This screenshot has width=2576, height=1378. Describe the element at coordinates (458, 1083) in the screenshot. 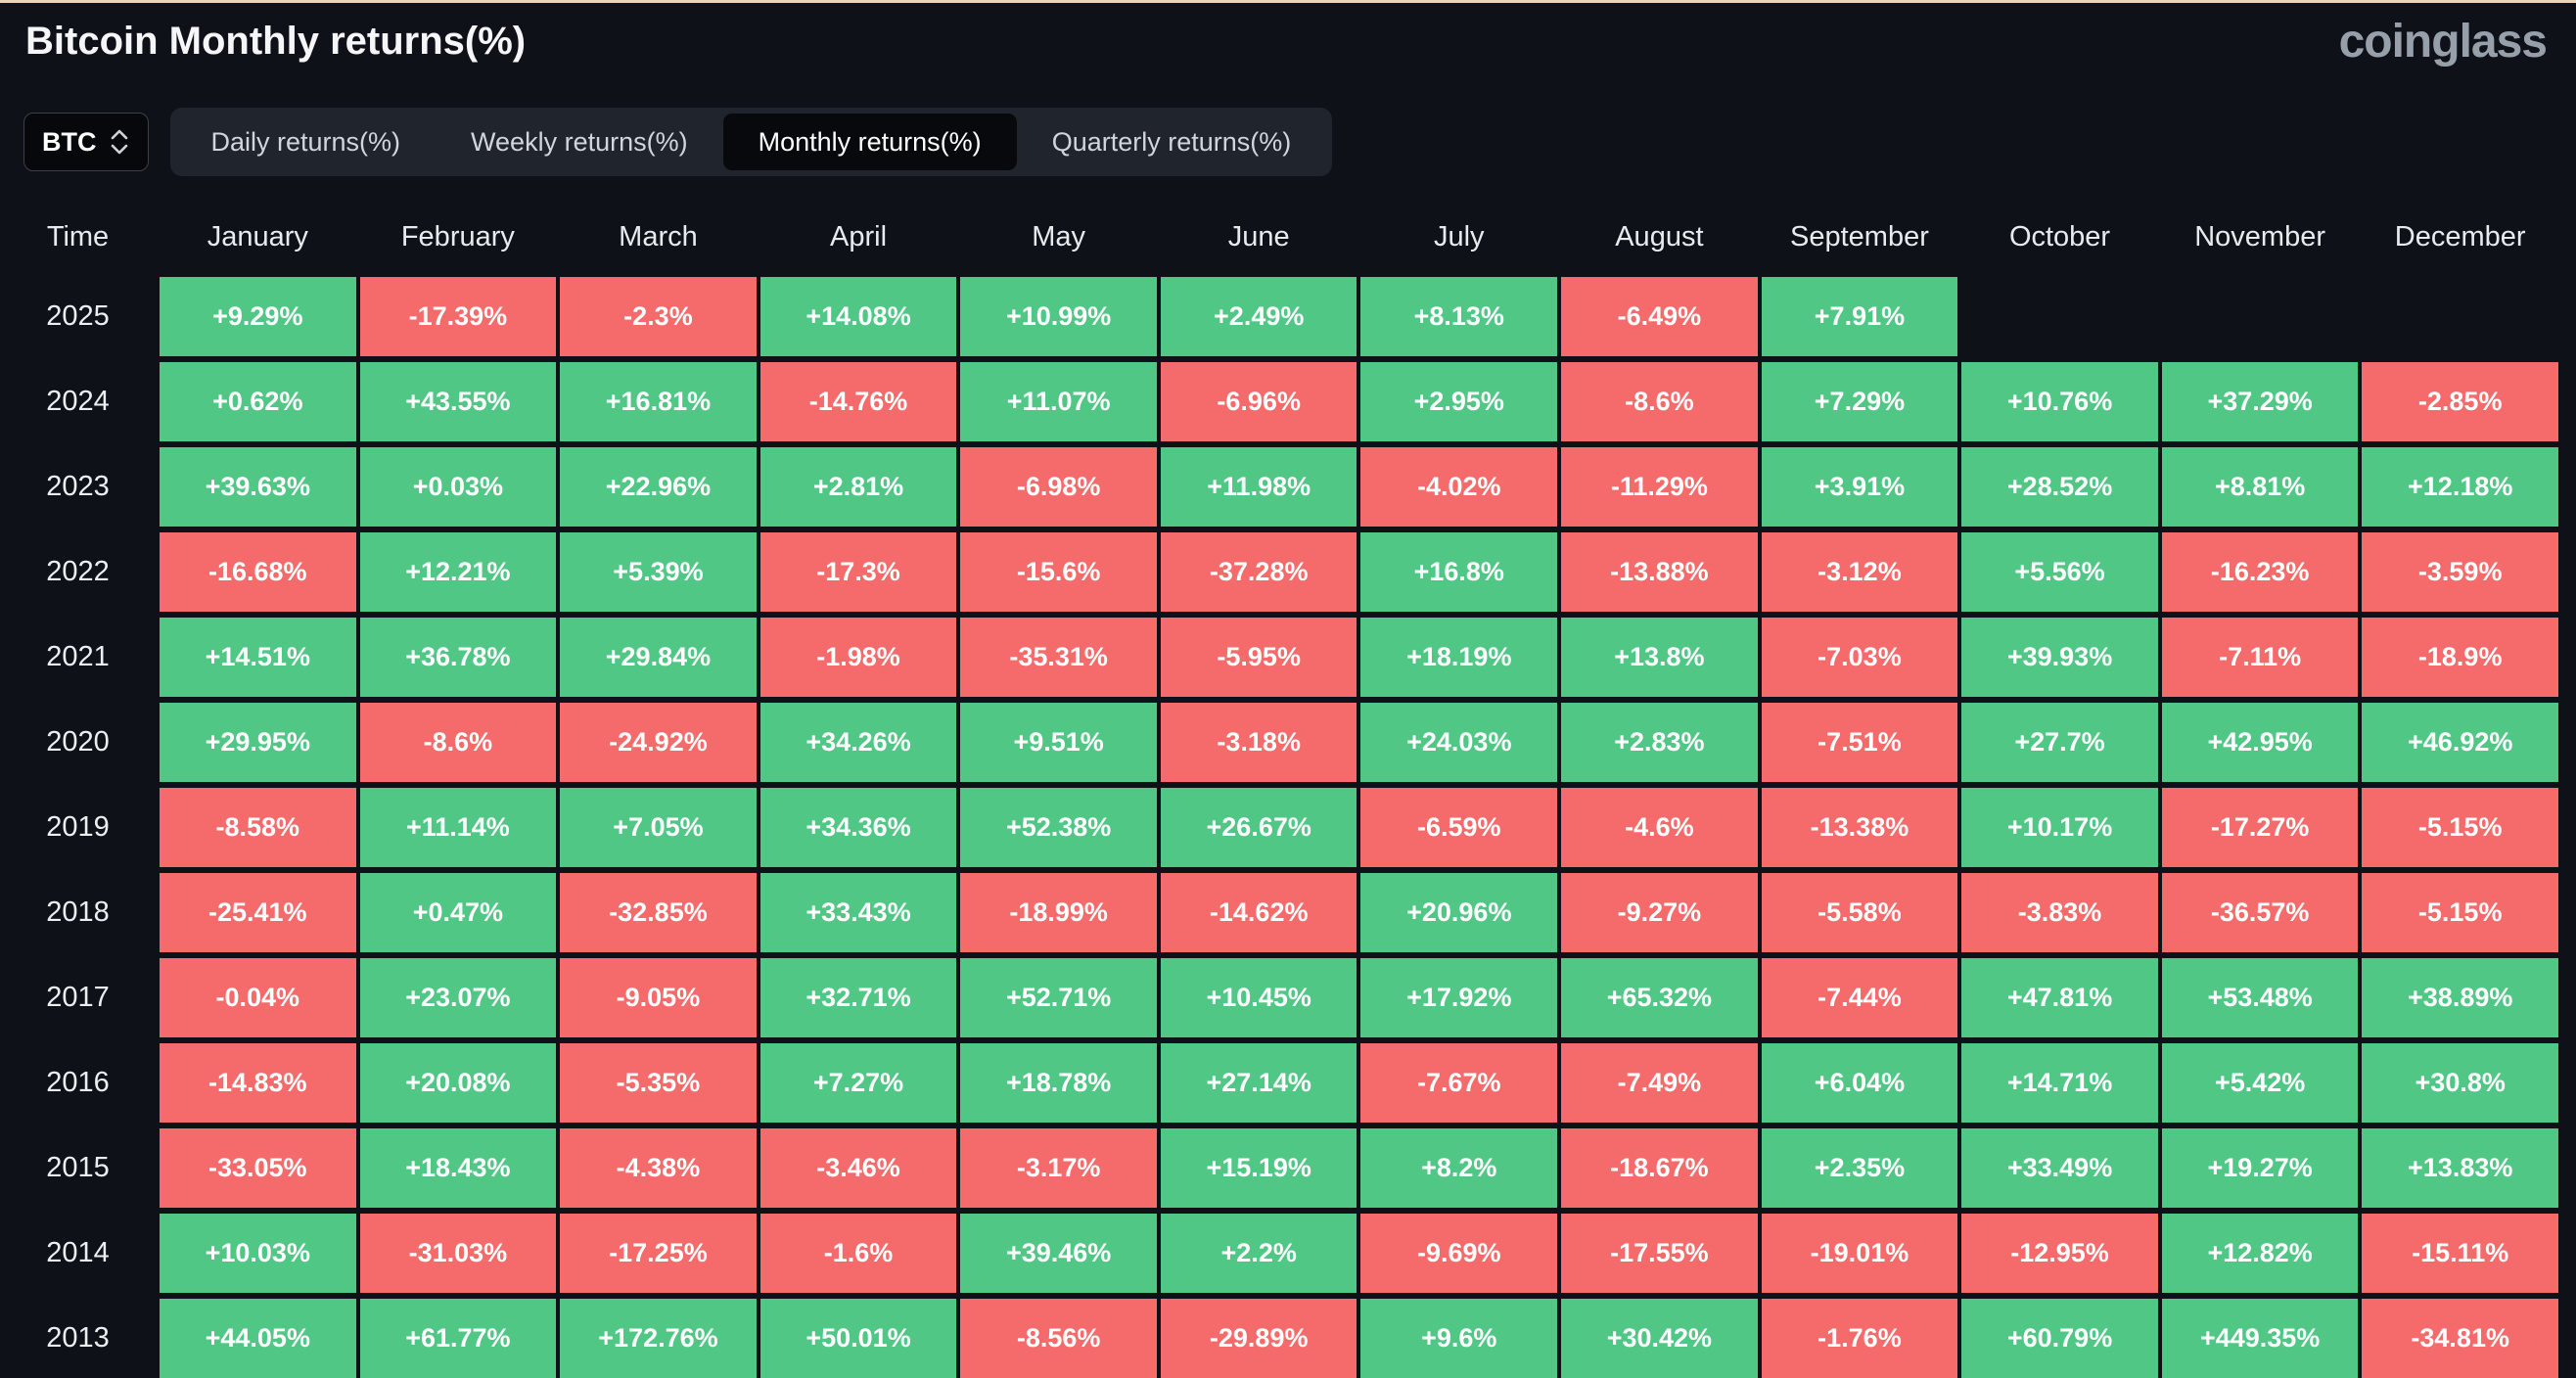

I see `return-cell: +20.08%` at that location.